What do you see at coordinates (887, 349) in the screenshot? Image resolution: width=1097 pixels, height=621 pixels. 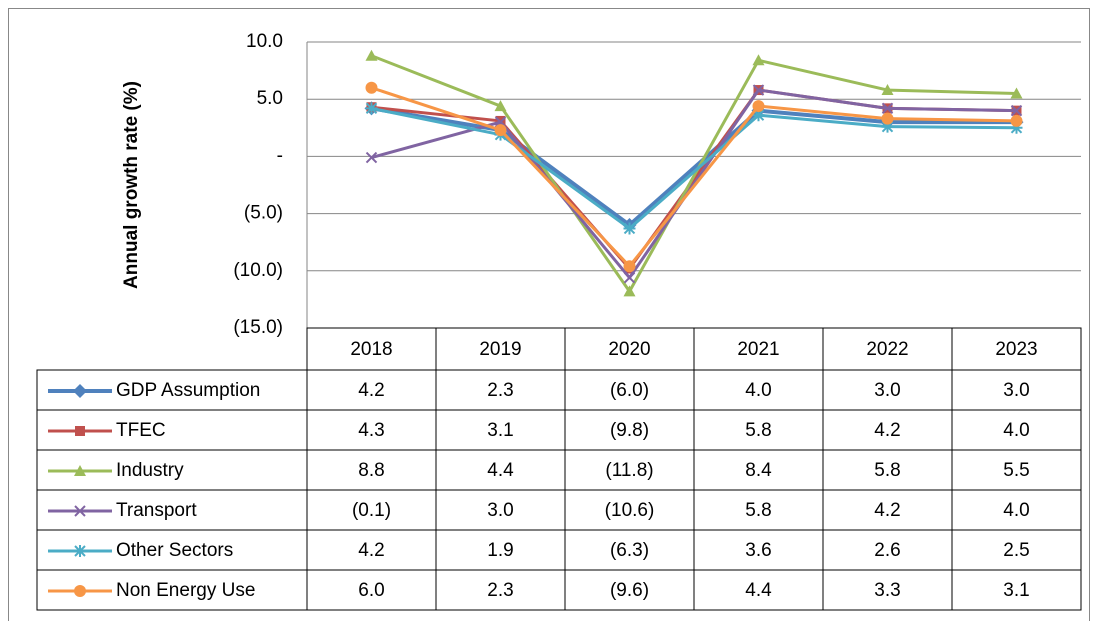 I see `x-tick-label: 2022` at bounding box center [887, 349].